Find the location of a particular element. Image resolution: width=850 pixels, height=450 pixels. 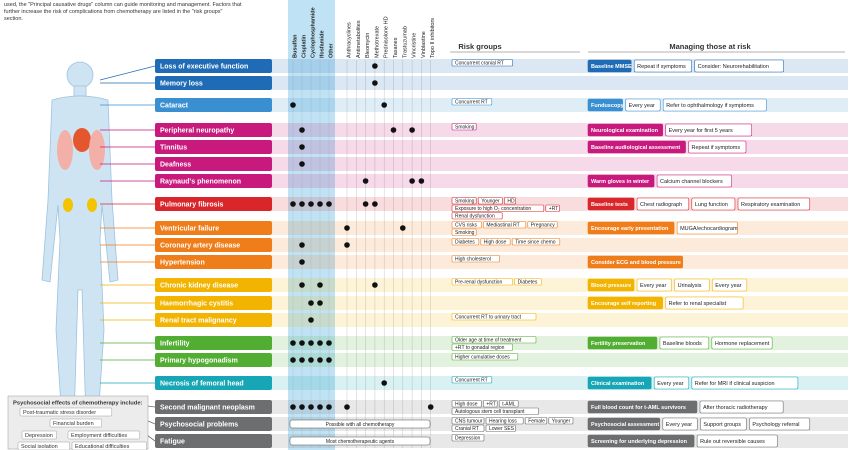

risk-text: Younger is located at coordinates (561, 421).